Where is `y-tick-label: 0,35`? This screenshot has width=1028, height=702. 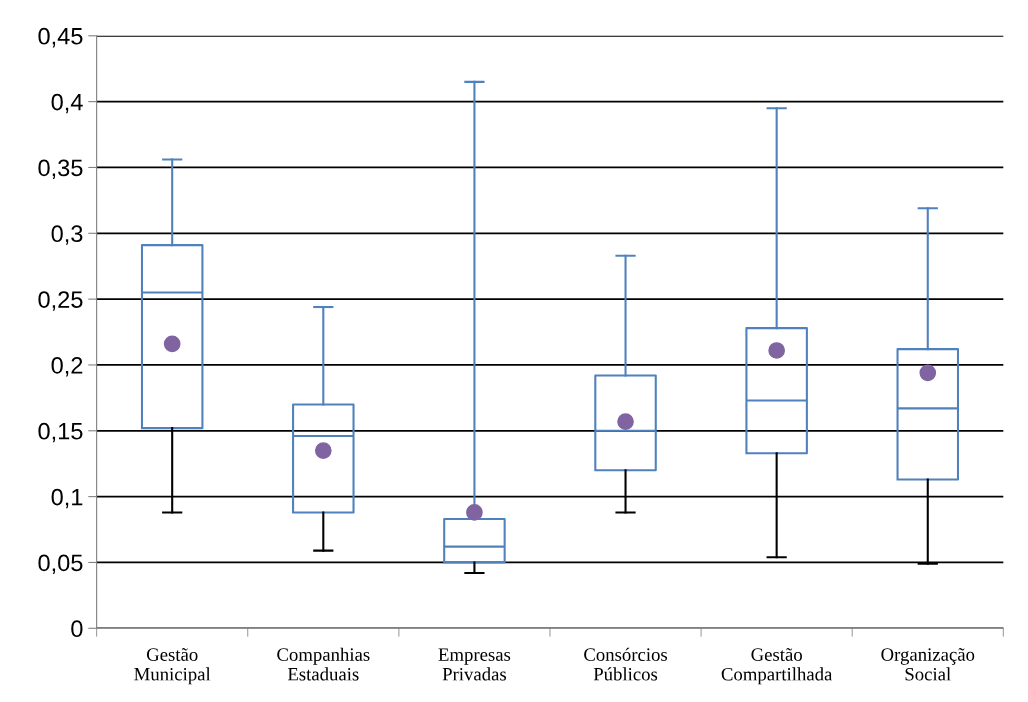 y-tick-label: 0,35 is located at coordinates (60, 169).